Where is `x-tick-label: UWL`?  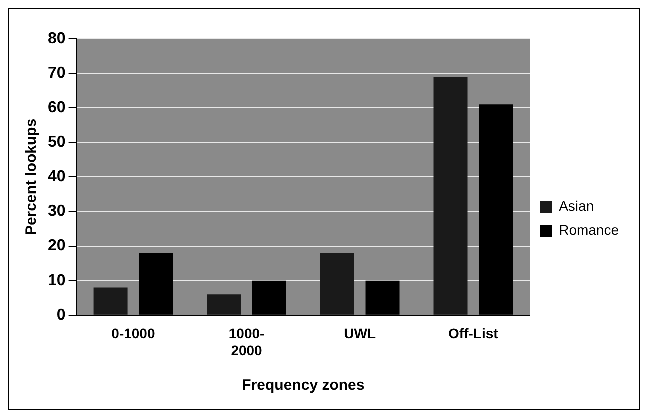
x-tick-label: UWL is located at coordinates (360, 334).